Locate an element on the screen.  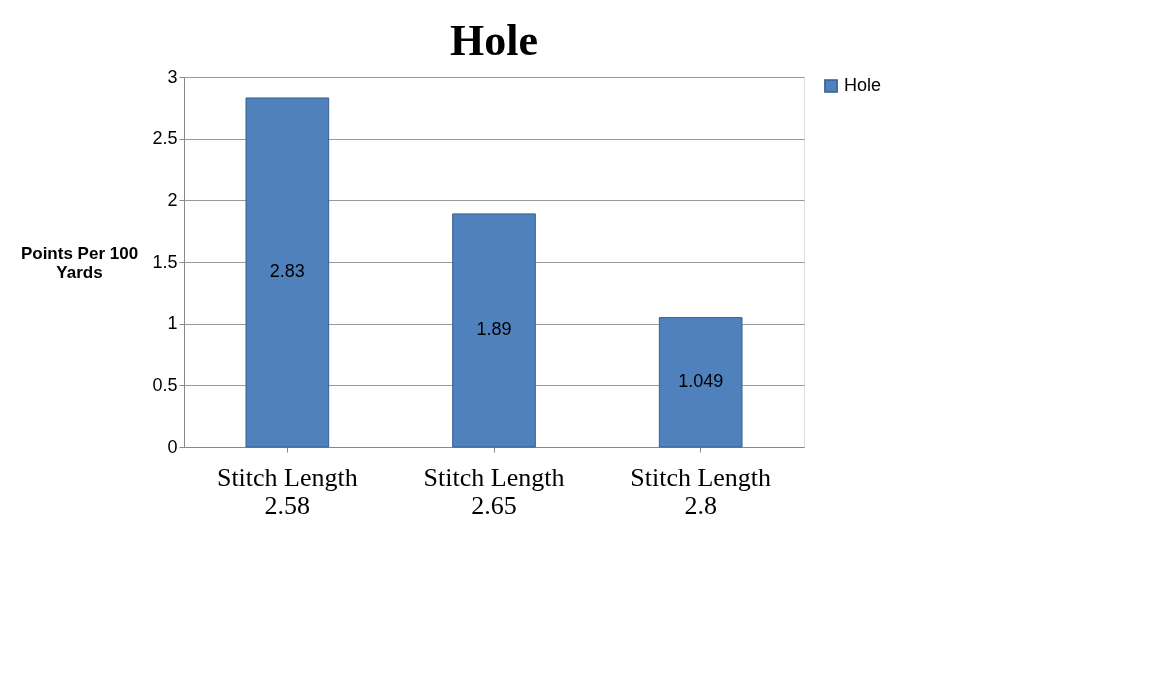
y-axis-title: Points Per 100 Yards is located at coordinates (79, 262).